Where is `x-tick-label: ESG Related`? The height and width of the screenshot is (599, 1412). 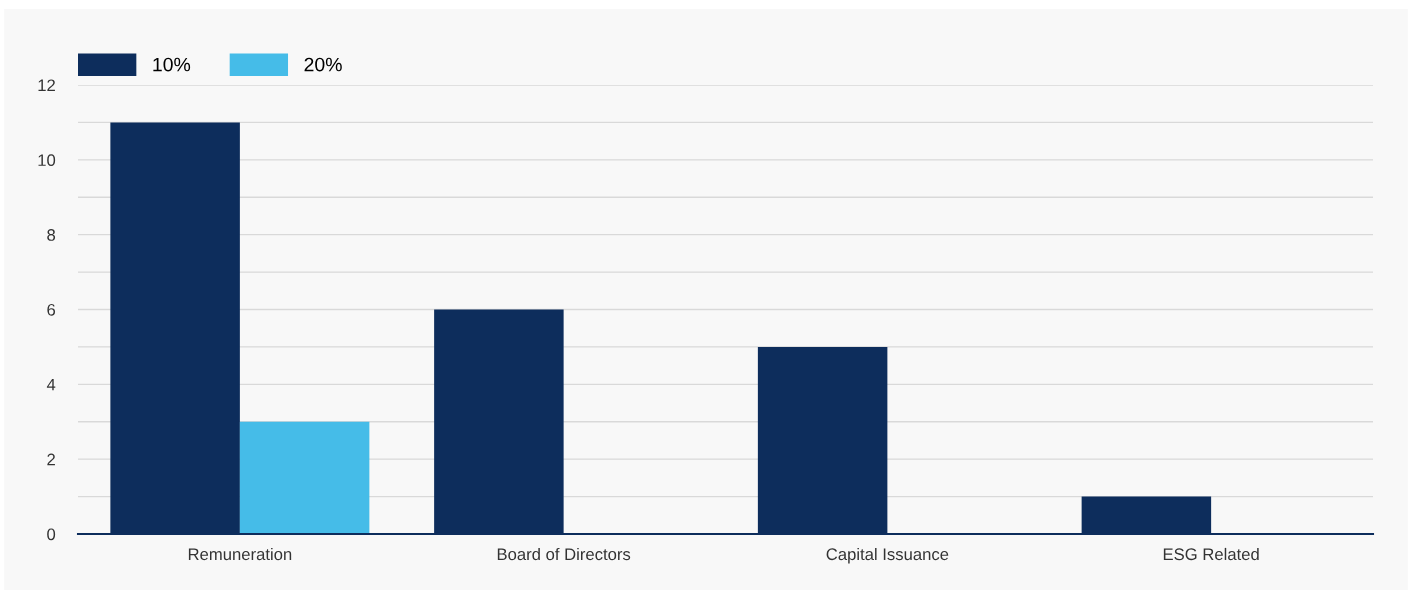
x-tick-label: ESG Related is located at coordinates (1211, 554).